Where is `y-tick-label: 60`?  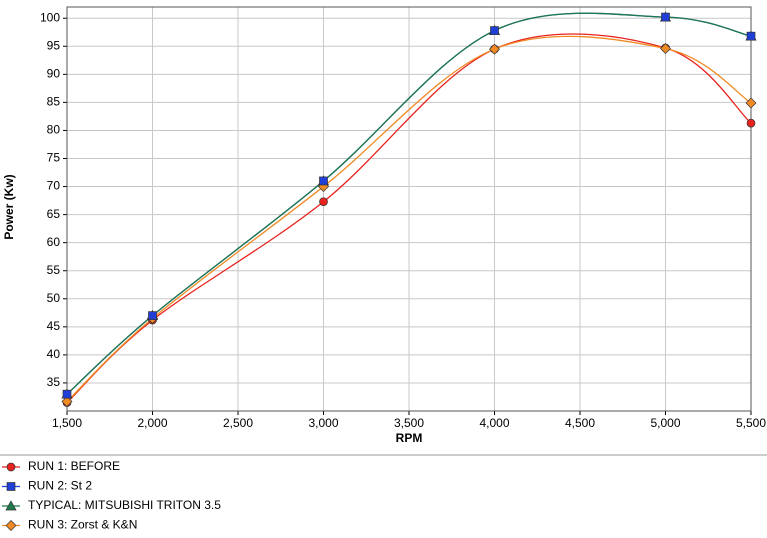
y-tick-label: 60 is located at coordinates (54, 242).